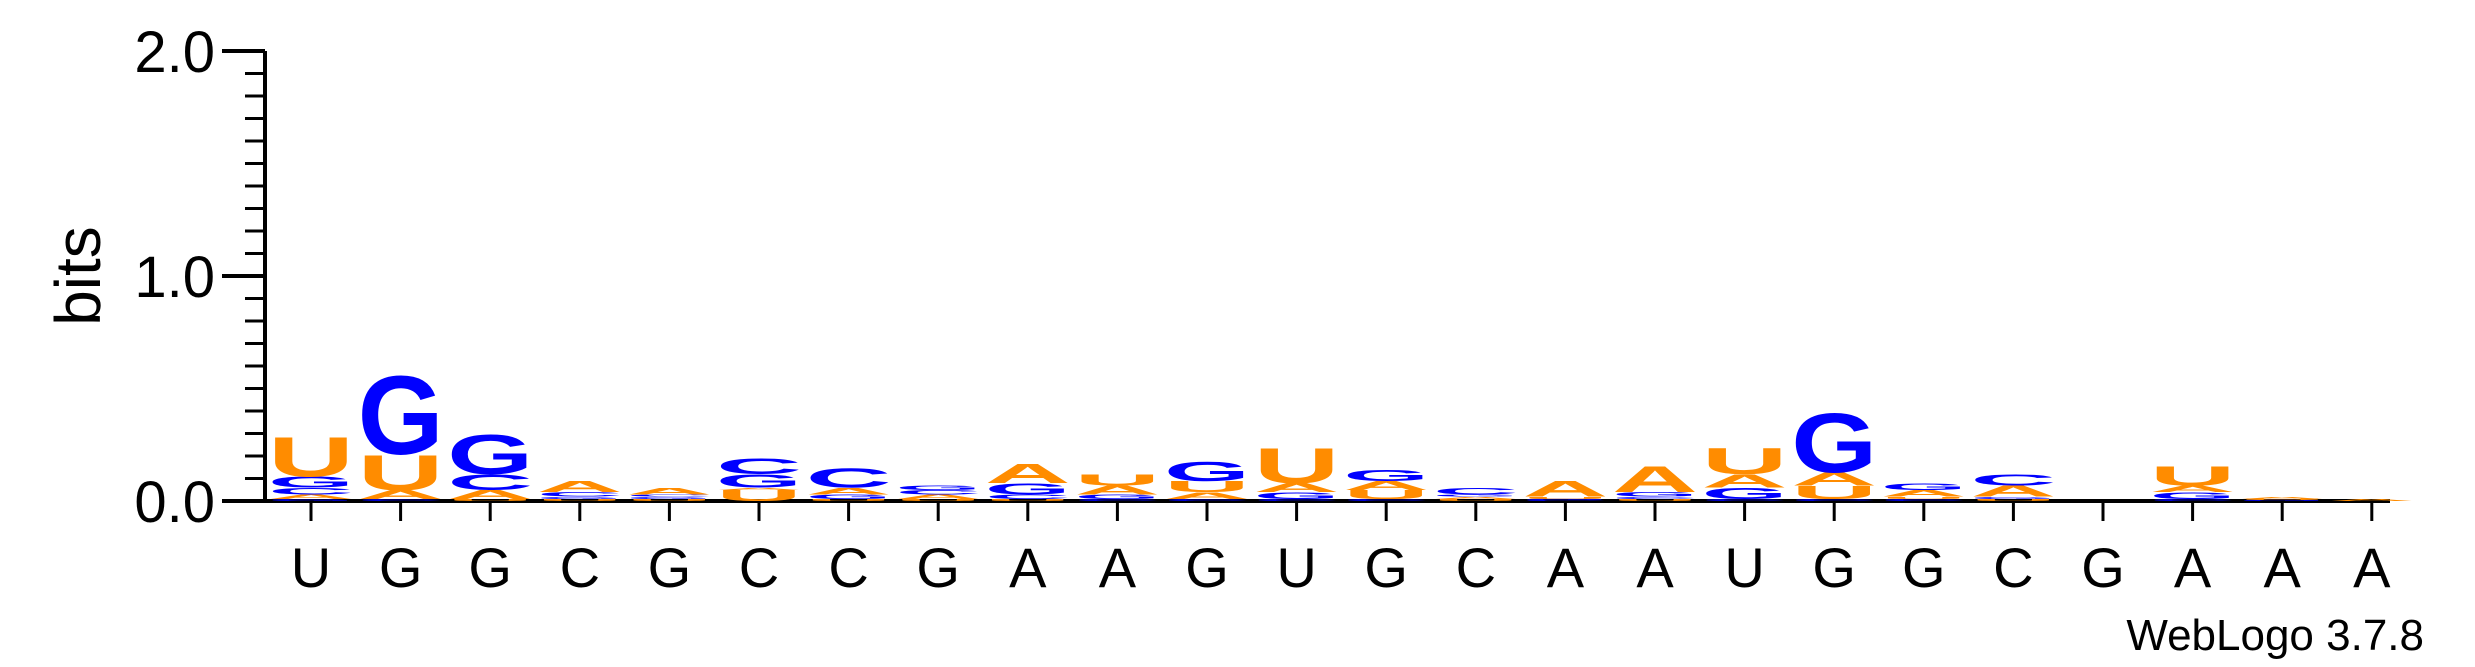 Image resolution: width=2475 pixels, height=667 pixels. I want to click on y-tick-label: 2.0, so click(174, 52).